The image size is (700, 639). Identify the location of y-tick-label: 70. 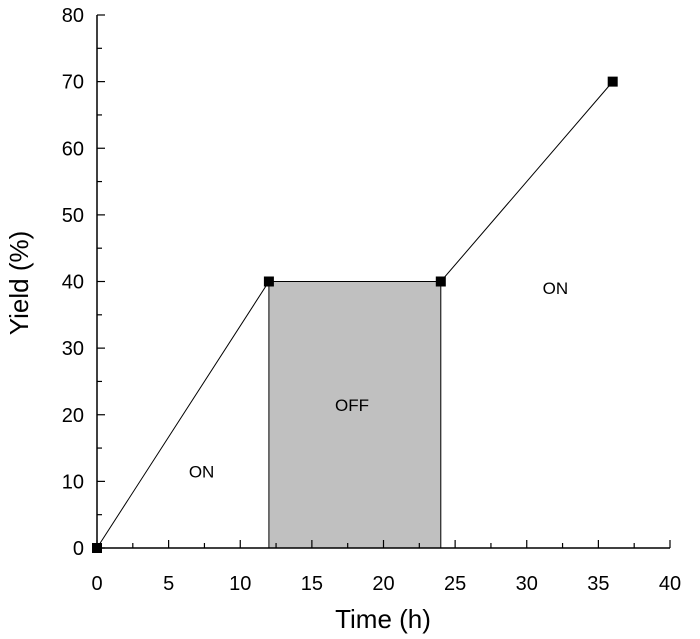
(73, 83).